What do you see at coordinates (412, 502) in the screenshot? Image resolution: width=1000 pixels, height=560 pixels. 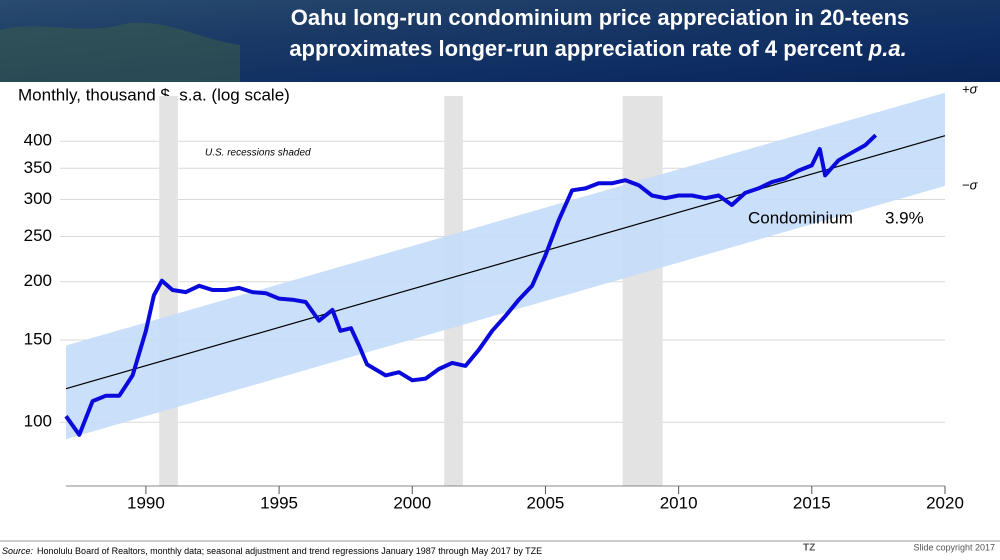 I see `x-tick-label: 2000` at bounding box center [412, 502].